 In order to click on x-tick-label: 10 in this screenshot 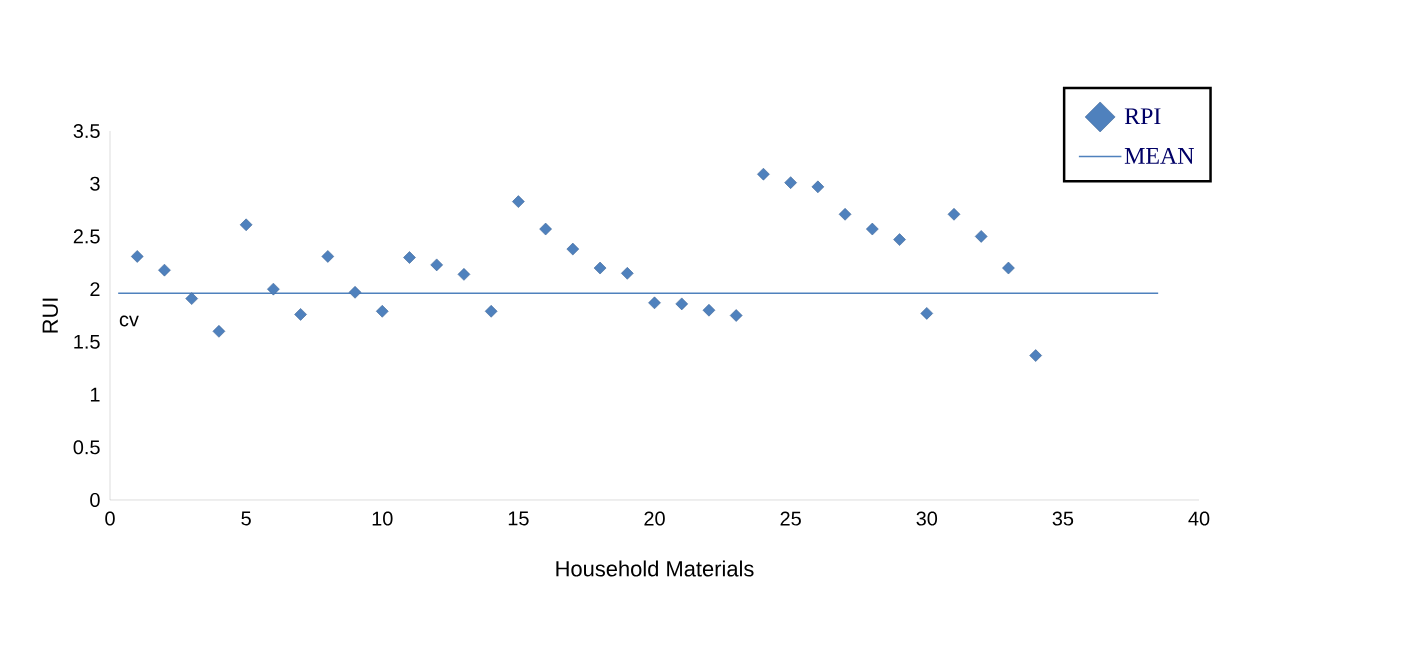, I will do `click(382, 518)`.